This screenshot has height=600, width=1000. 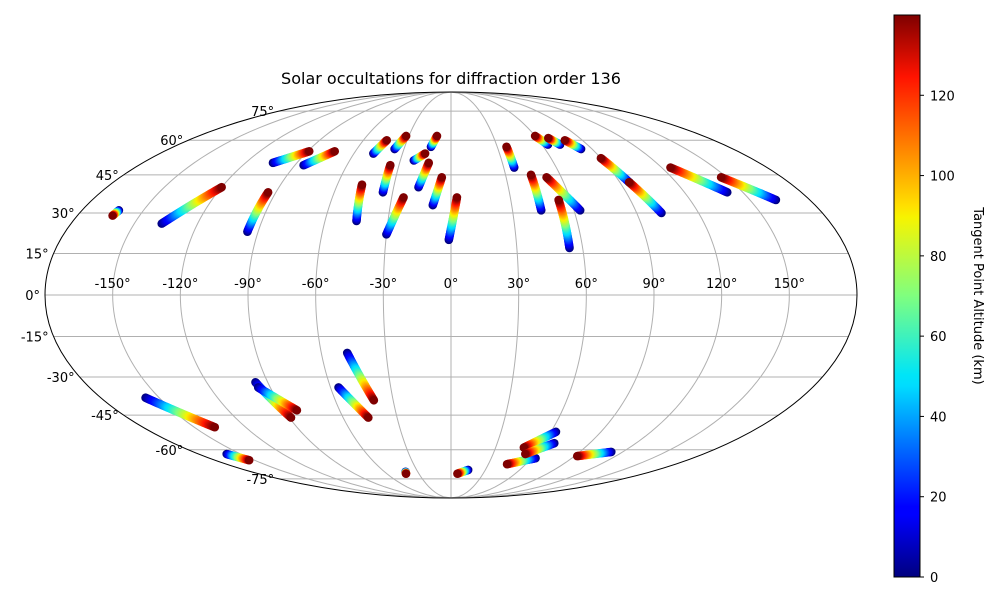 What do you see at coordinates (942, 96) in the screenshot?
I see `colorbar-tick-label: 120` at bounding box center [942, 96].